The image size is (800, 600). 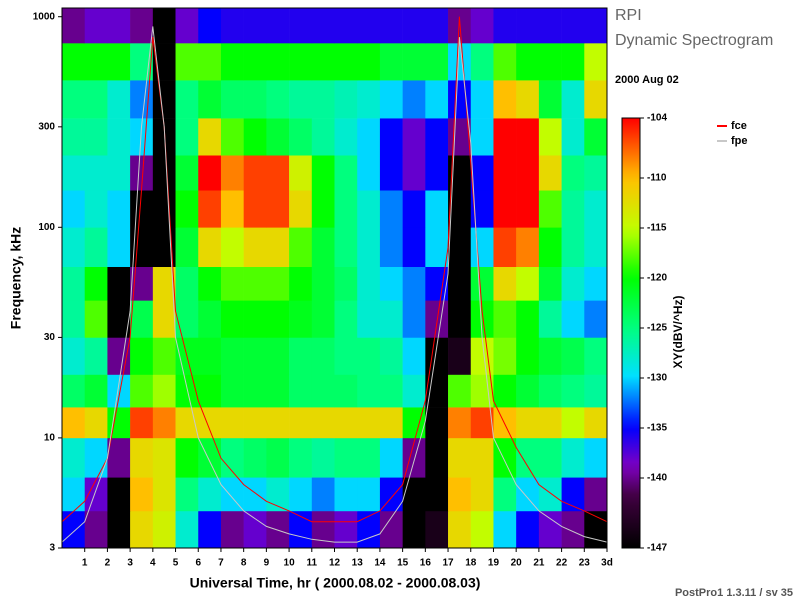 What do you see at coordinates (657, 378) in the screenshot?
I see `colorbar-tick-label: -130` at bounding box center [657, 378].